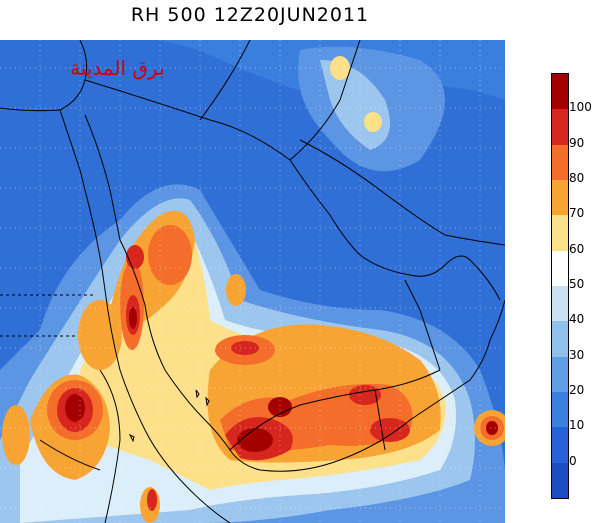  What do you see at coordinates (577, 178) in the screenshot?
I see `colorbar-tick-label: 80` at bounding box center [577, 178].